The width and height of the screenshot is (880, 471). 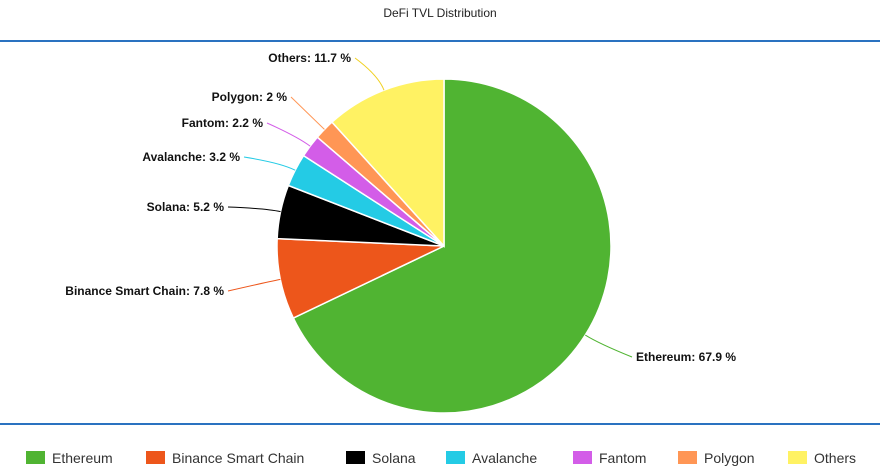 What do you see at coordinates (440, 13) in the screenshot?
I see `chart-title: DeFi TVL Distribution` at bounding box center [440, 13].